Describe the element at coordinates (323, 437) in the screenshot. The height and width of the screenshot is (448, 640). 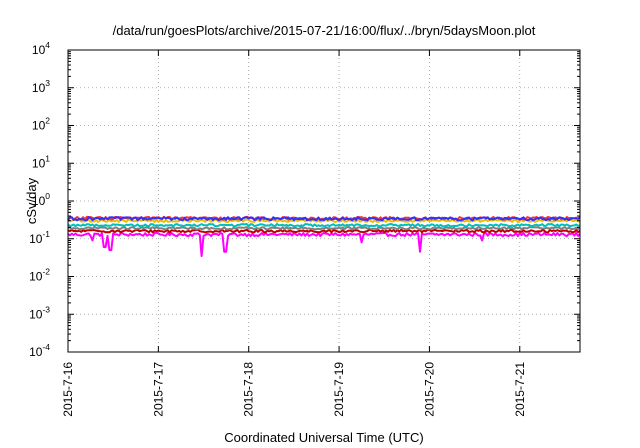
I see `x-axis-label: Coordinated Universal Time (UTC)` at that location.